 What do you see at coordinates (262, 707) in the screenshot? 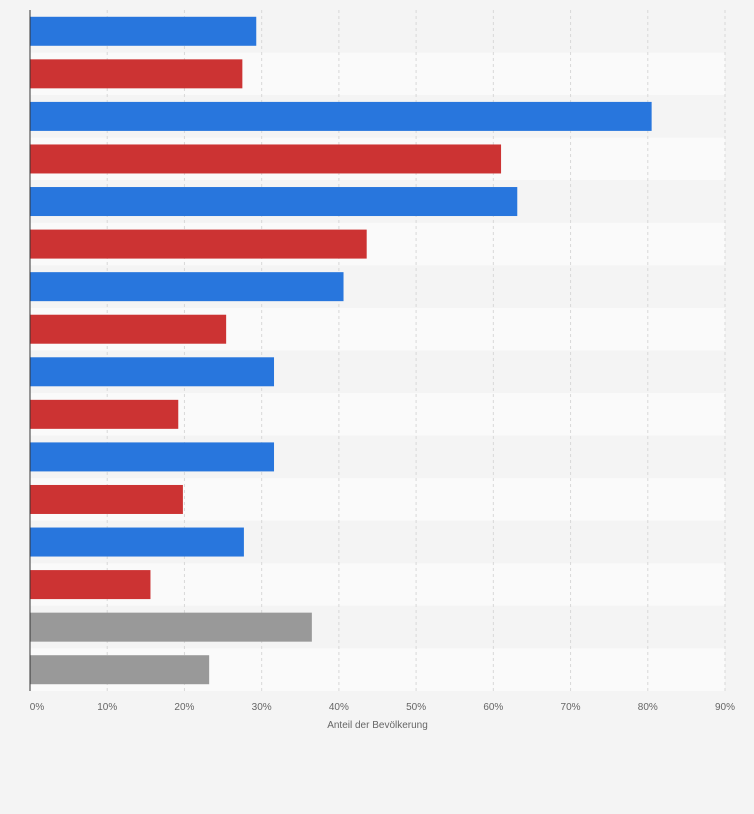
I see `x-tick-label: 30%` at bounding box center [262, 707].